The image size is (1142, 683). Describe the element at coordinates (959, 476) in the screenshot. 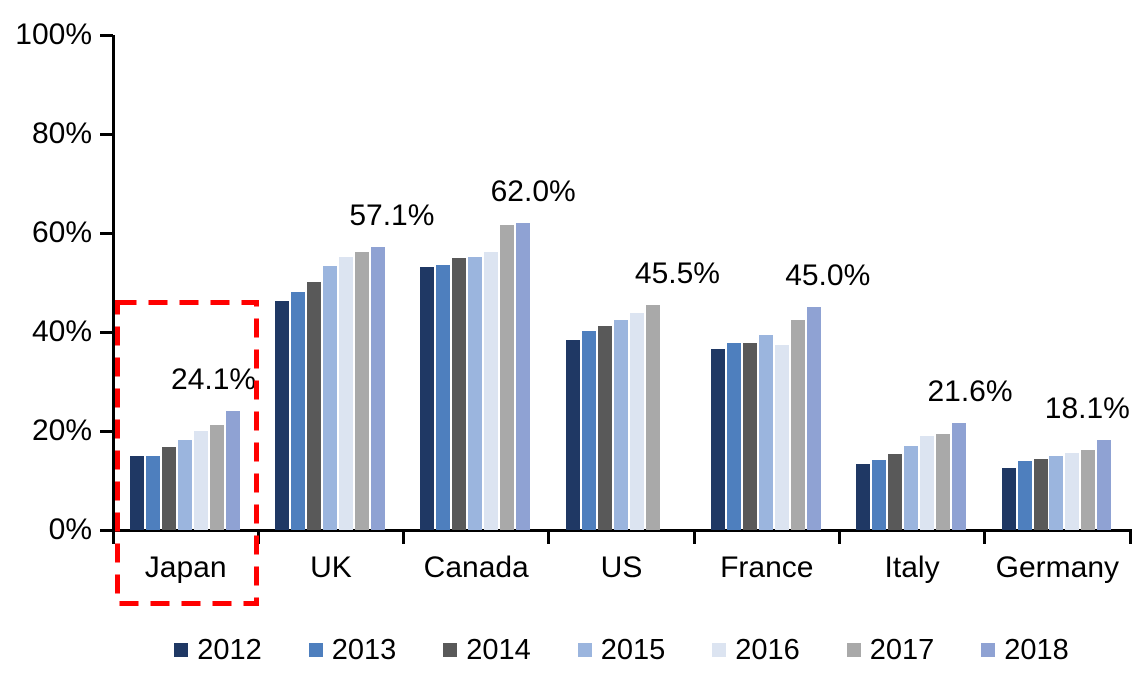

I see `bar-italy-2018` at that location.